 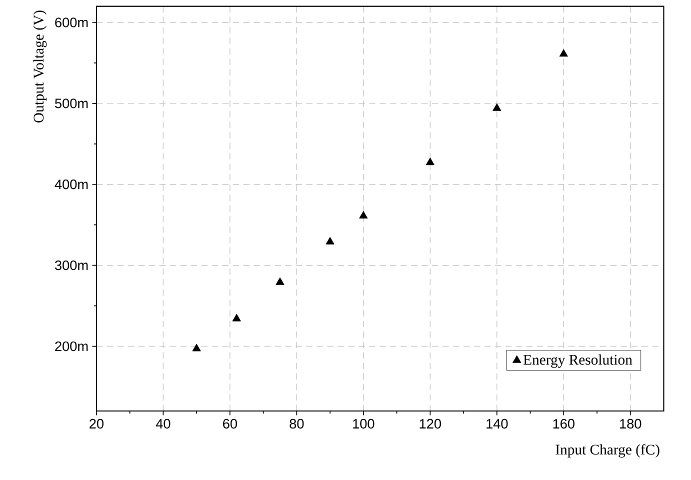 I want to click on x-tick-label: 120, so click(x=430, y=423).